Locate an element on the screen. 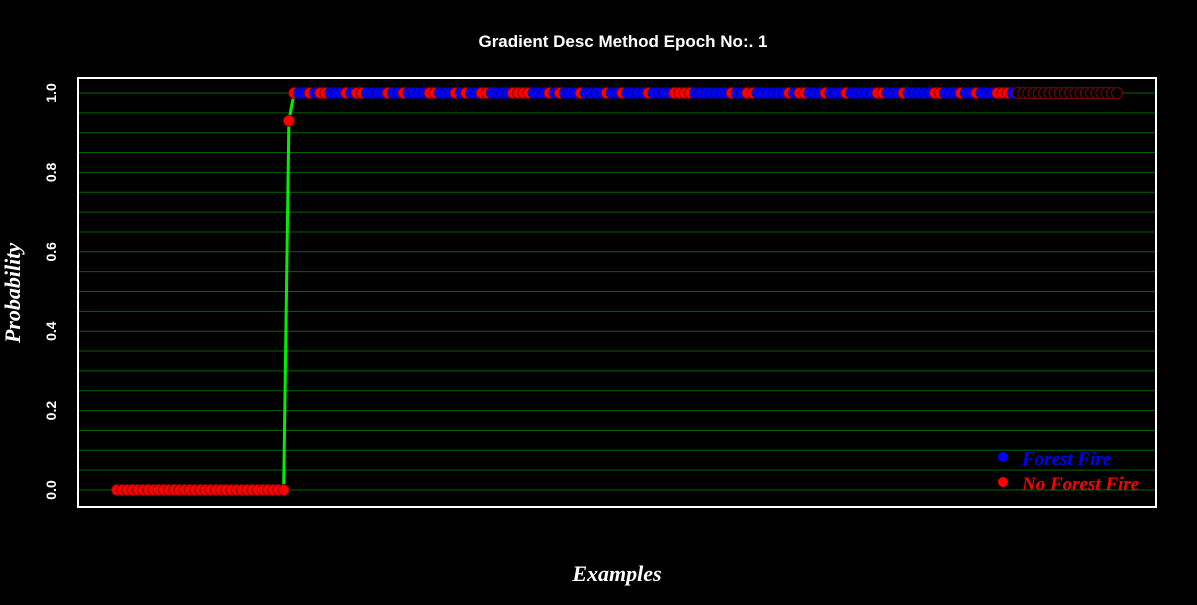 This screenshot has width=1197, height=605. legend-marker-no-forest-fire is located at coordinates (1003, 482).